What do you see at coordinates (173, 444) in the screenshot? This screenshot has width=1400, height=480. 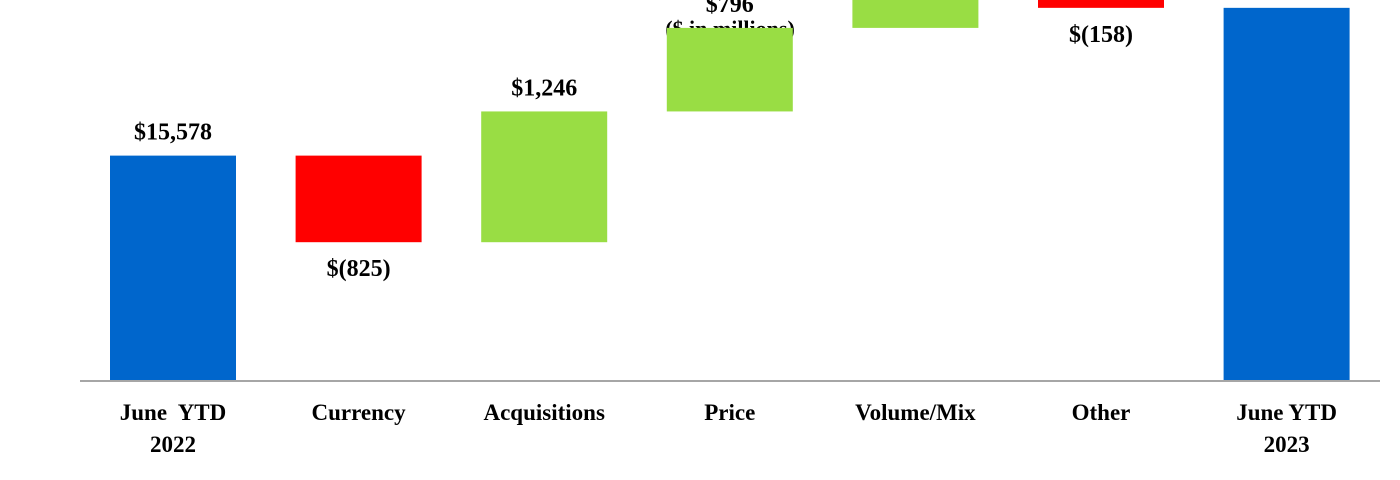 I see `category-label-june-ytd-2022-line2: 2022` at bounding box center [173, 444].